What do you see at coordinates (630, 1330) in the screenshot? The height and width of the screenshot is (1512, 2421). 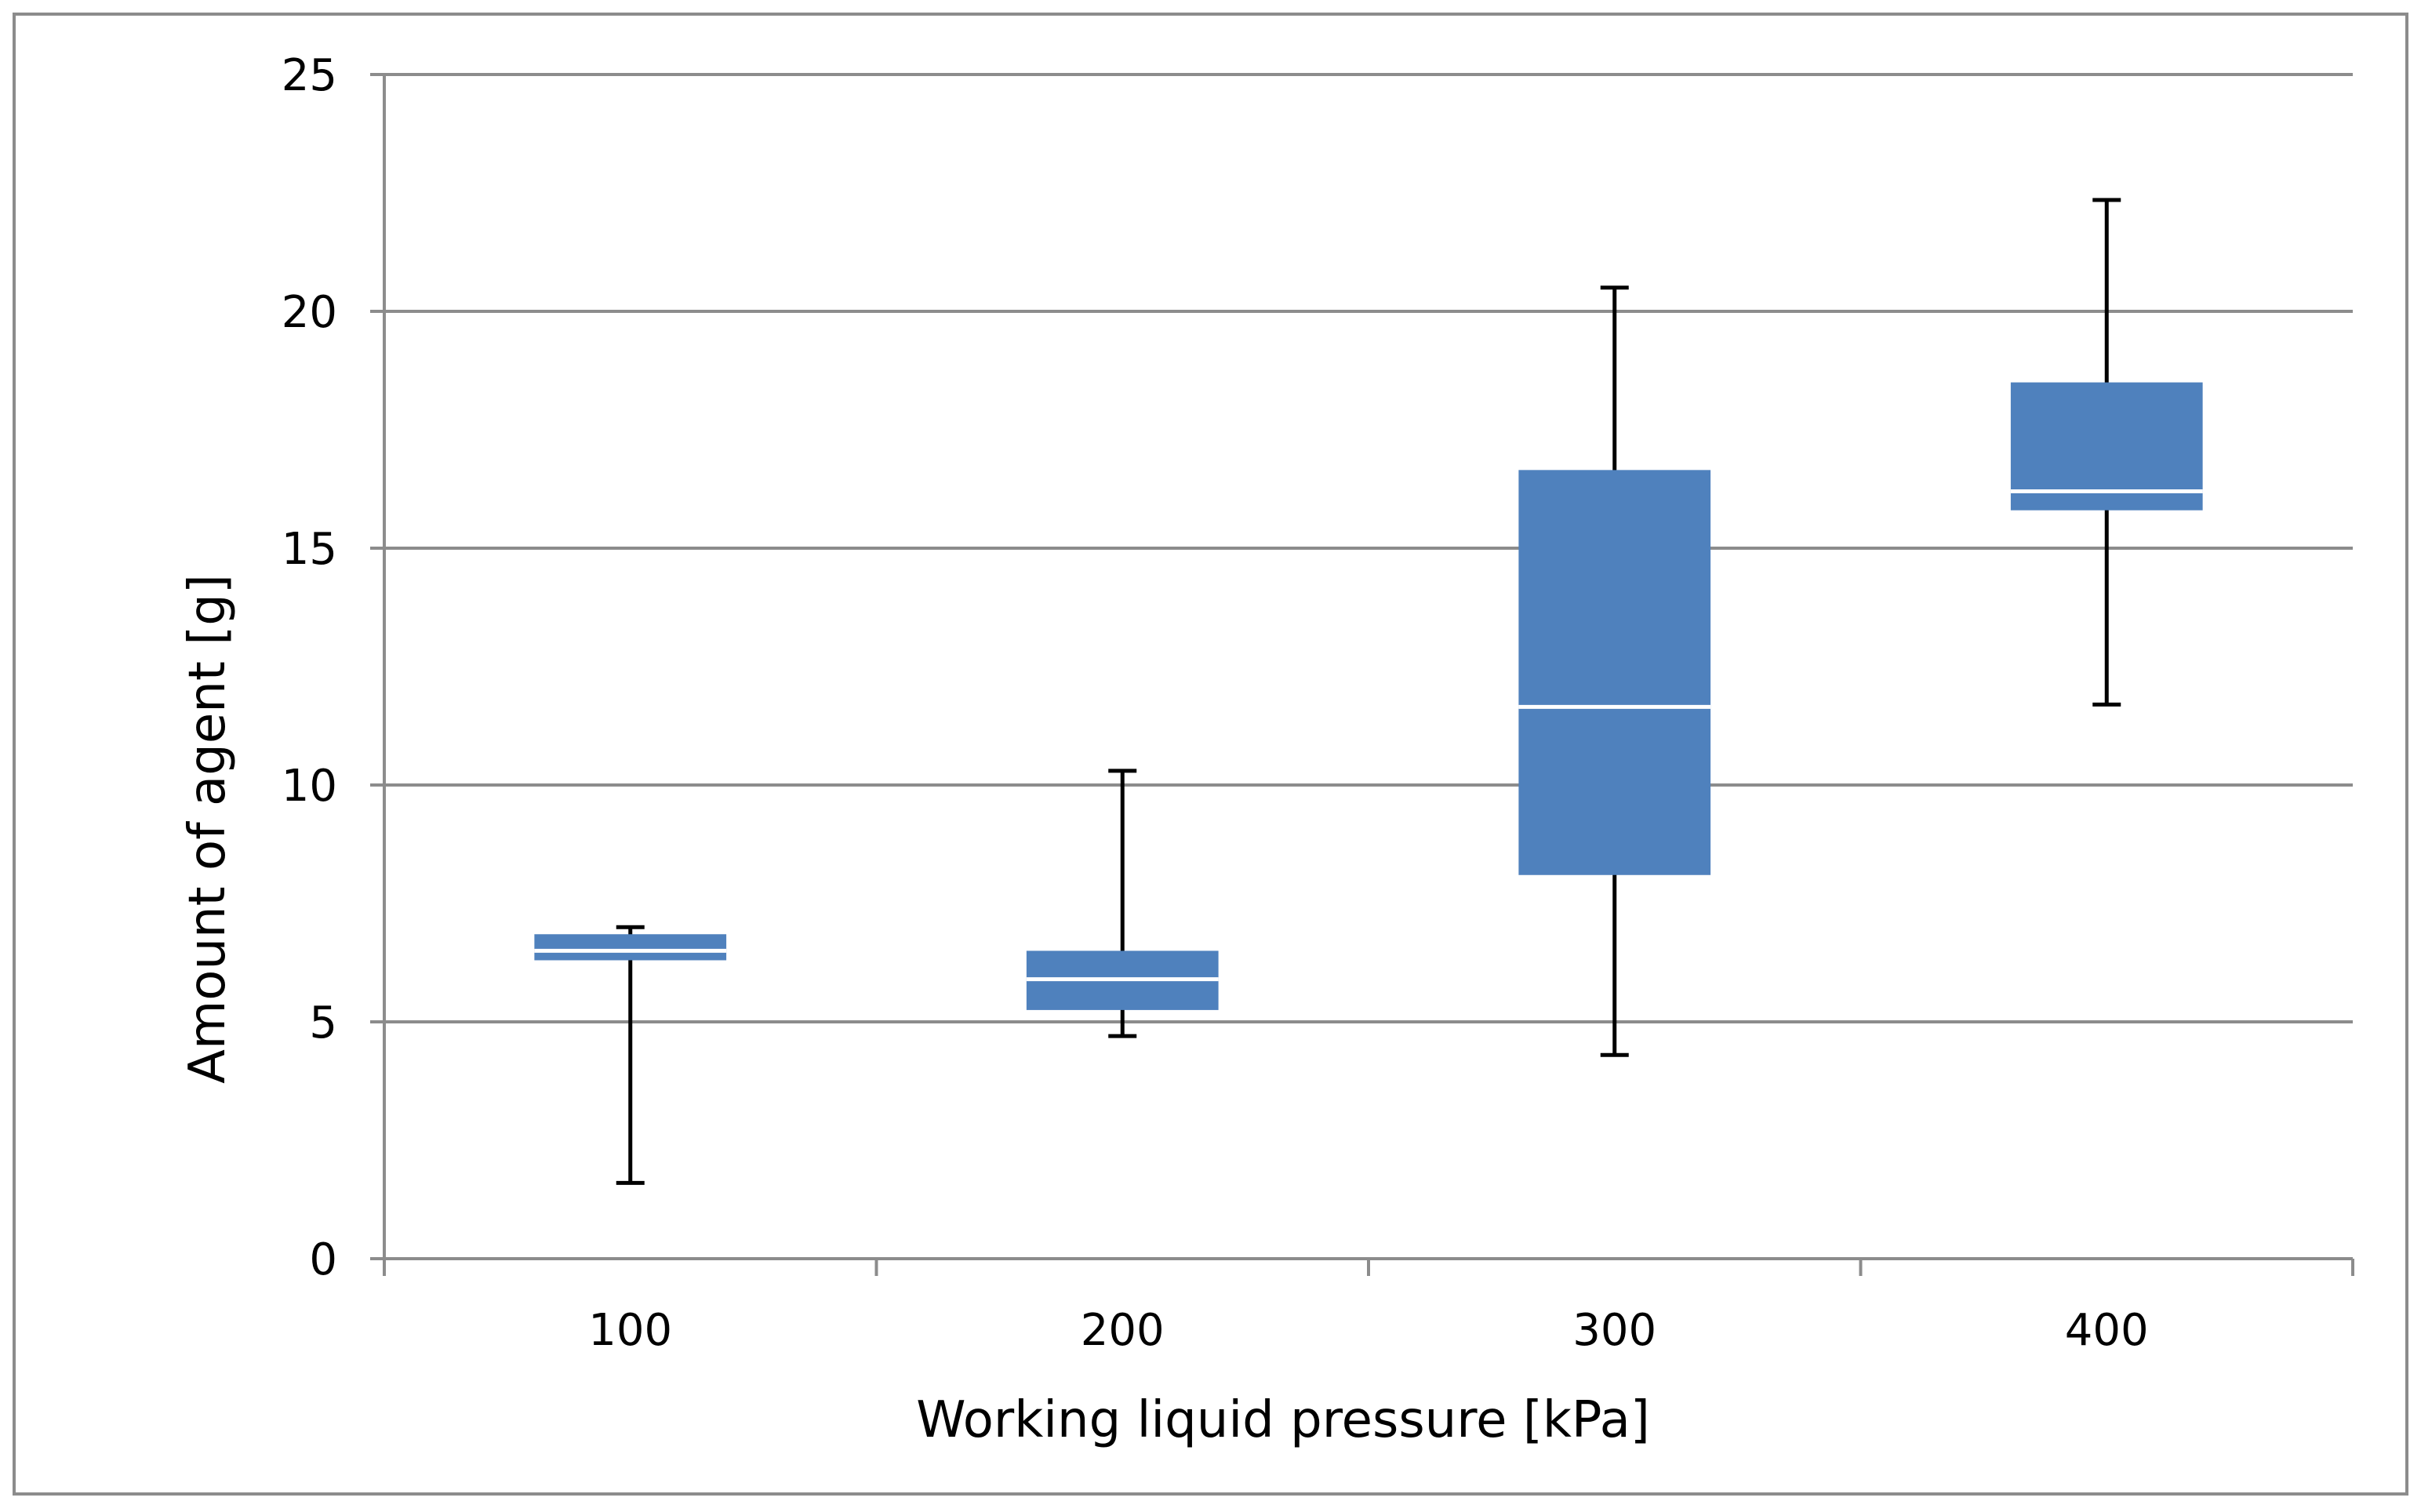 I see `x-tick-label-100: 100` at bounding box center [630, 1330].